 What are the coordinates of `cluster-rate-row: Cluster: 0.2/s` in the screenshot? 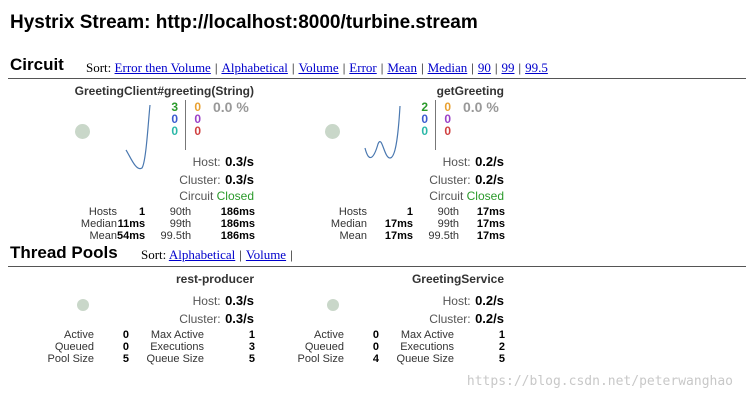 It's located at (466, 319).